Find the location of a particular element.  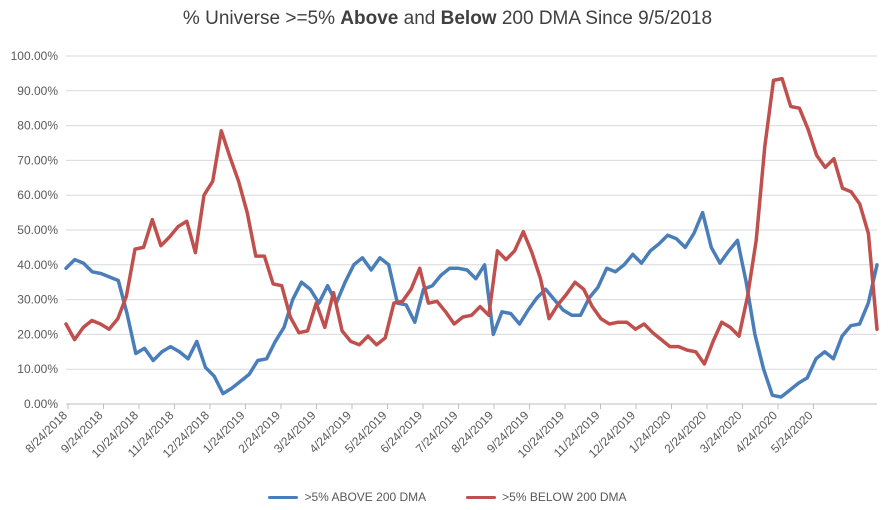

chart-title-bold-below: Below is located at coordinates (468, 18).